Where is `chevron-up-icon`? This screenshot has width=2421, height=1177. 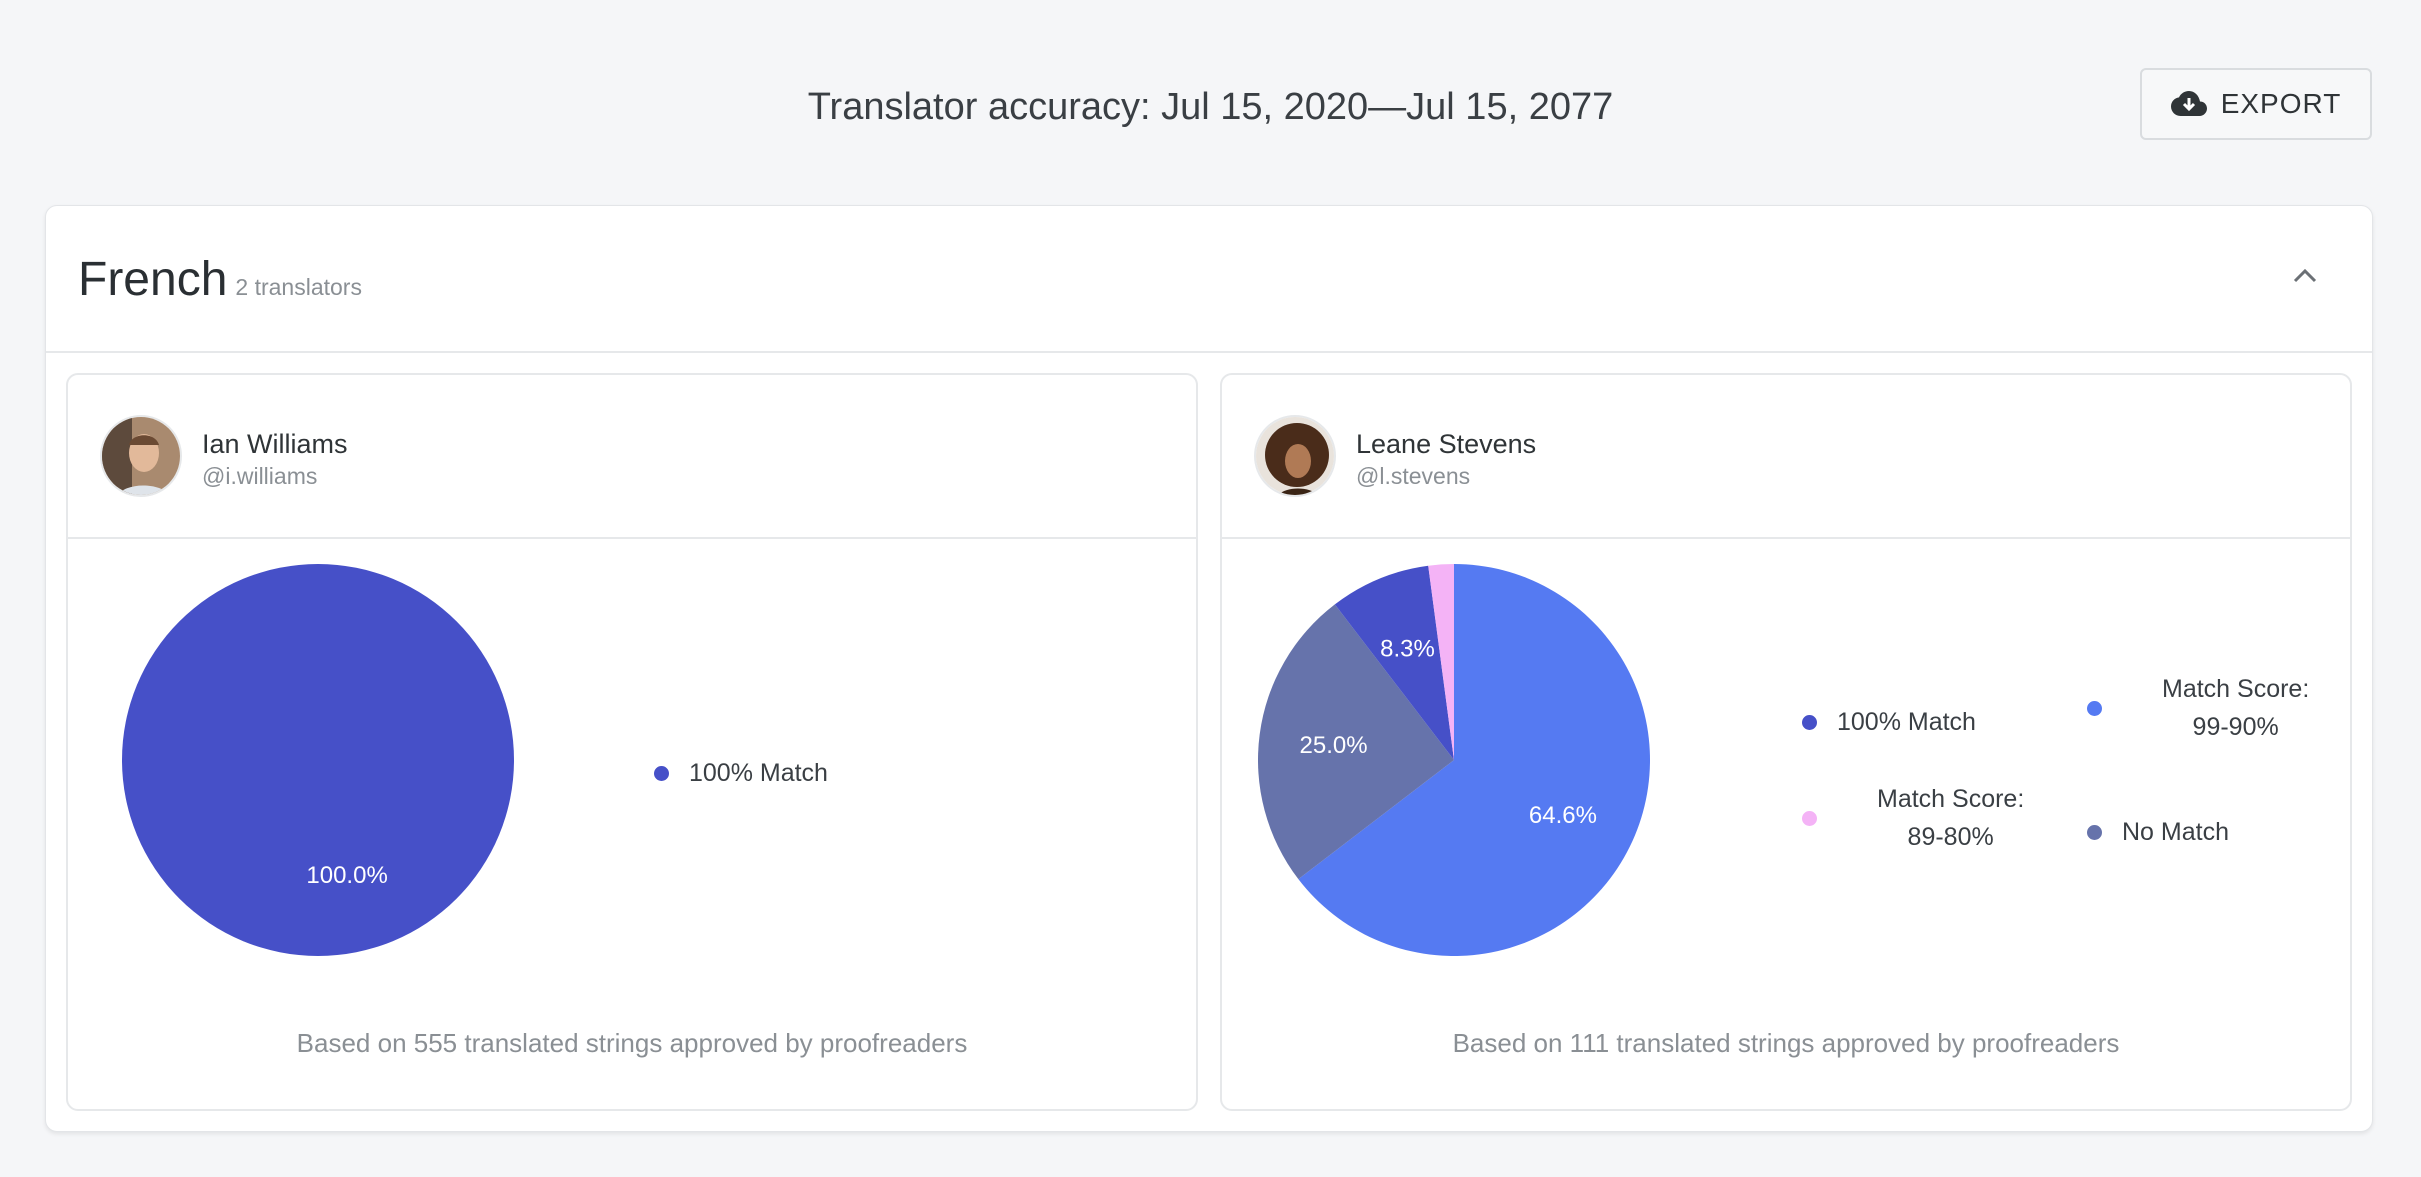 chevron-up-icon is located at coordinates (2305, 276).